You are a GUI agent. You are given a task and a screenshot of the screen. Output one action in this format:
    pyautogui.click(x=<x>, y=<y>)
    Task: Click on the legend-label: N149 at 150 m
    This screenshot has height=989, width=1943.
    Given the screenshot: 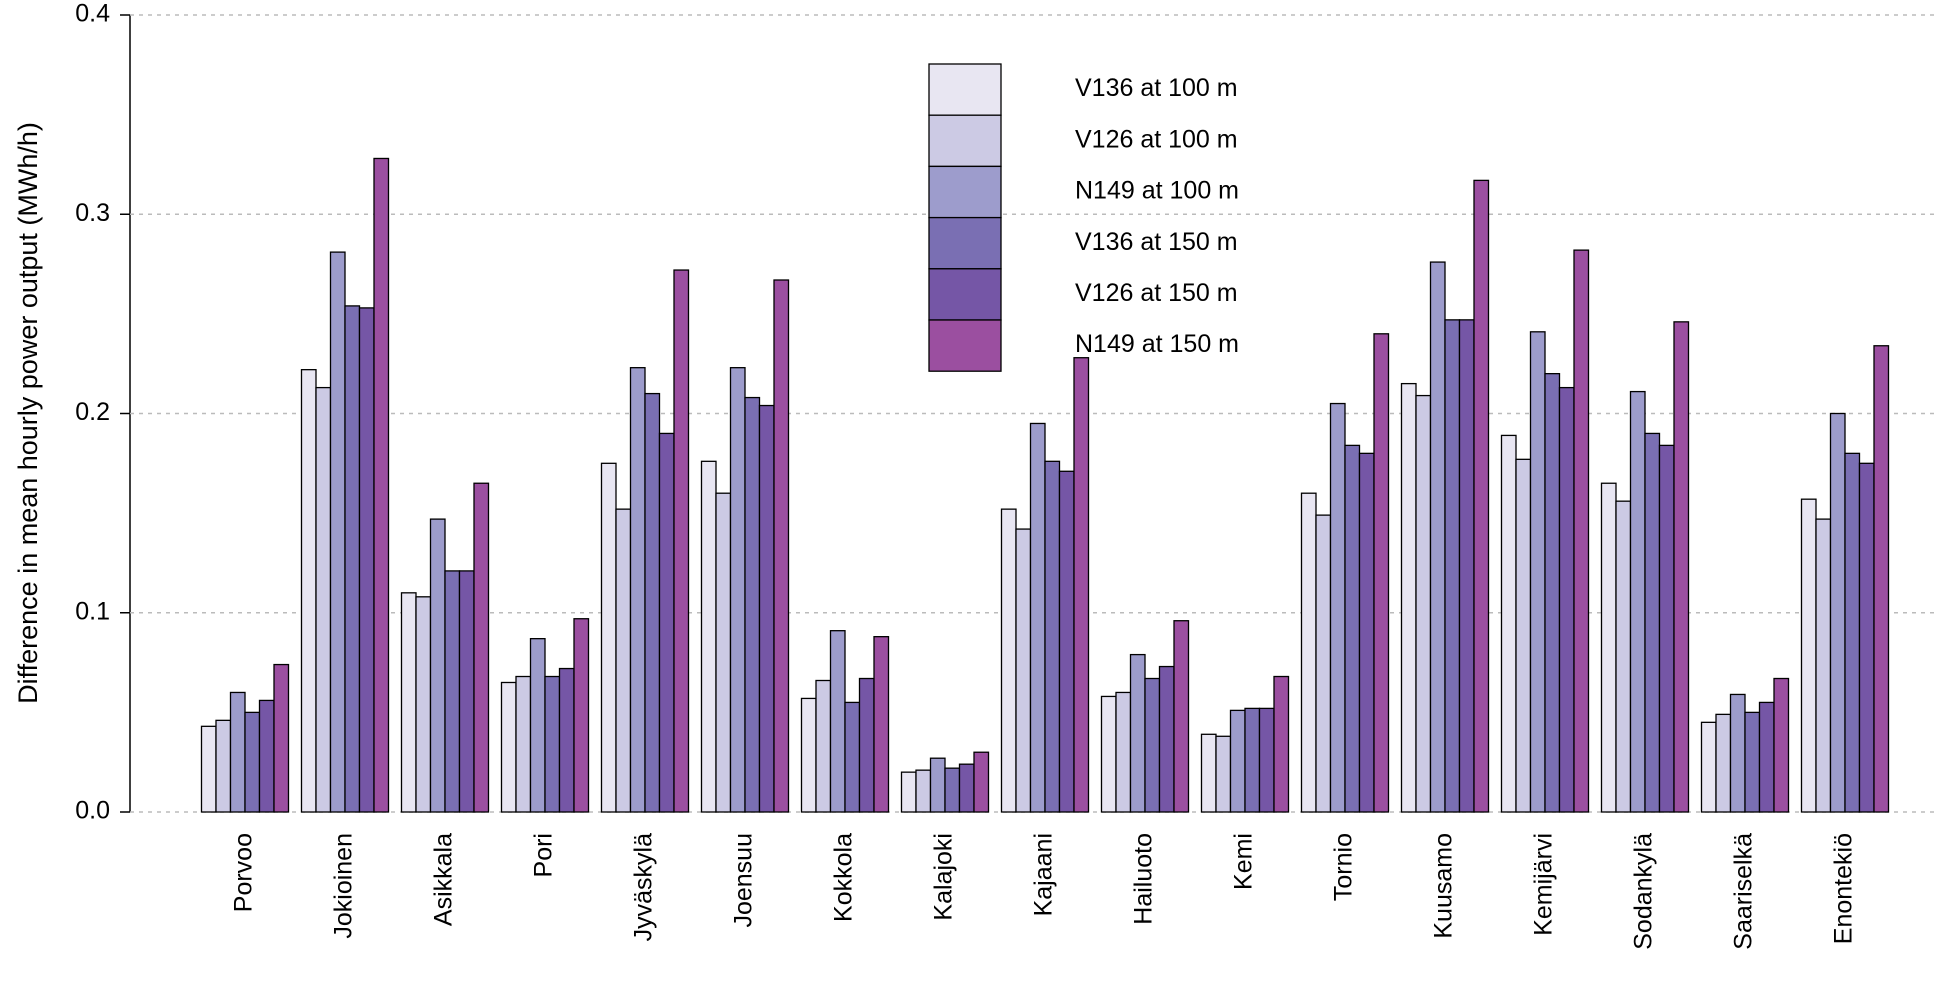 What is the action you would take?
    pyautogui.click(x=1157, y=344)
    